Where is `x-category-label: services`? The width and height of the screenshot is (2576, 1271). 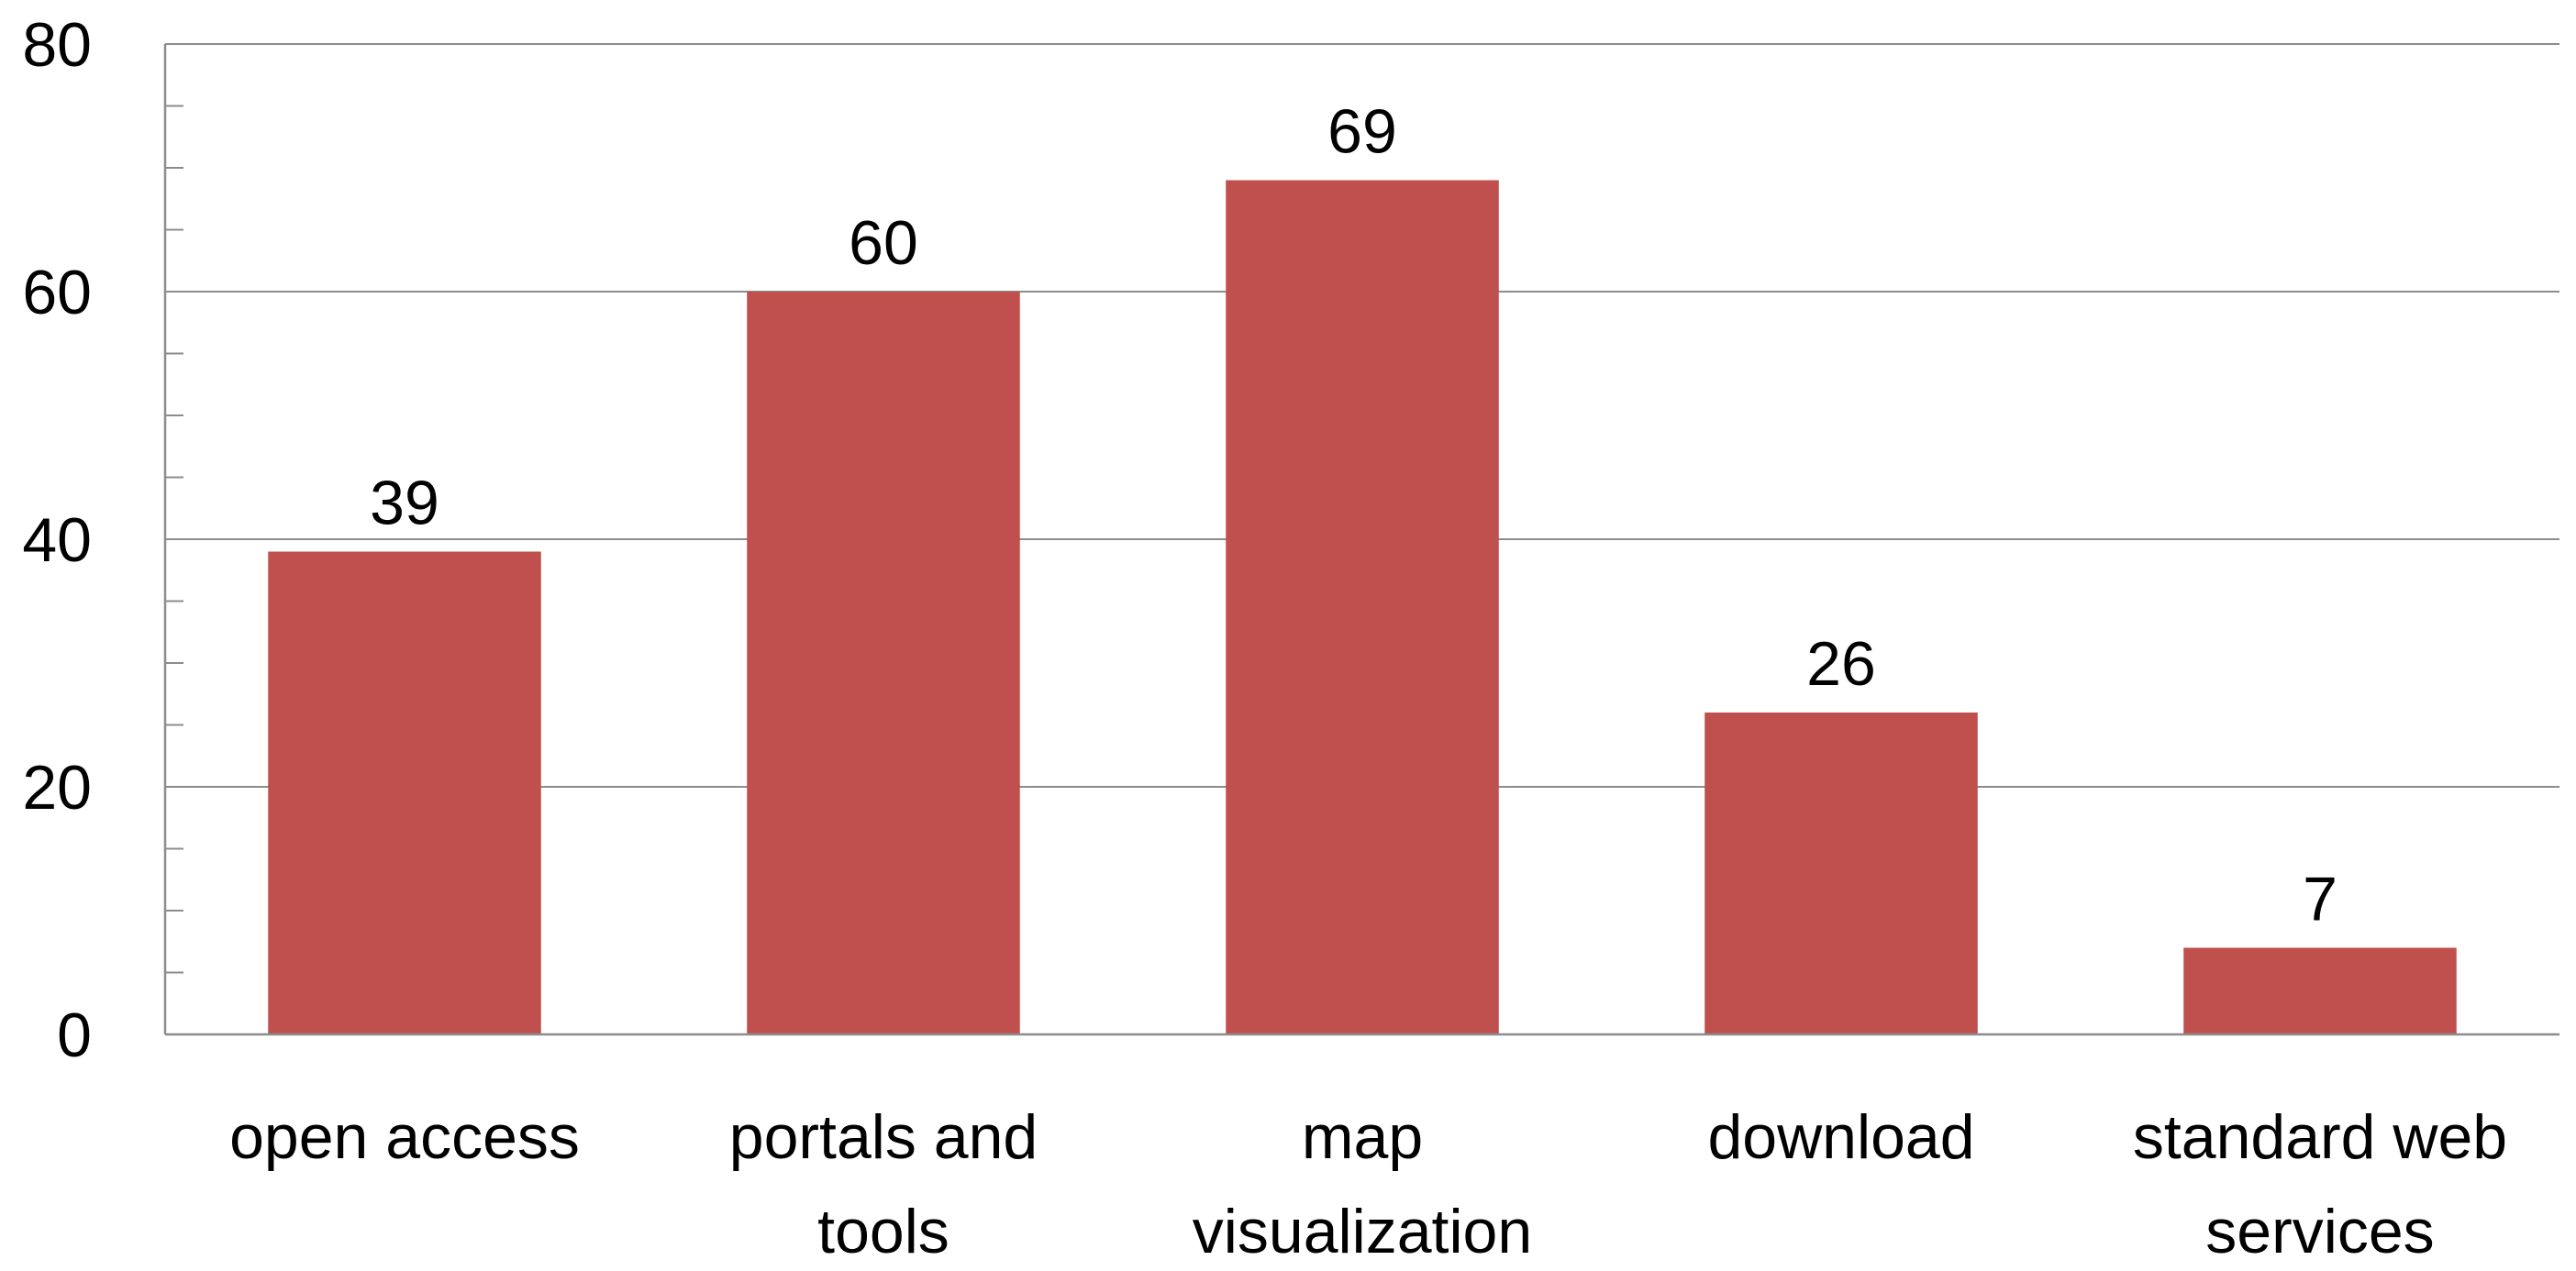
x-category-label: services is located at coordinates (2319, 1232).